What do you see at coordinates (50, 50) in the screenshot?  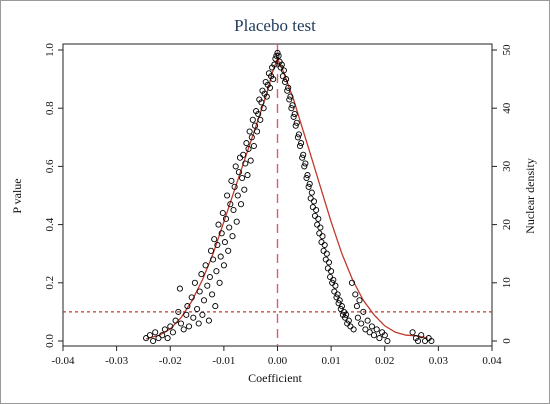 I see `y-tick-label: 1.0` at bounding box center [50, 50].